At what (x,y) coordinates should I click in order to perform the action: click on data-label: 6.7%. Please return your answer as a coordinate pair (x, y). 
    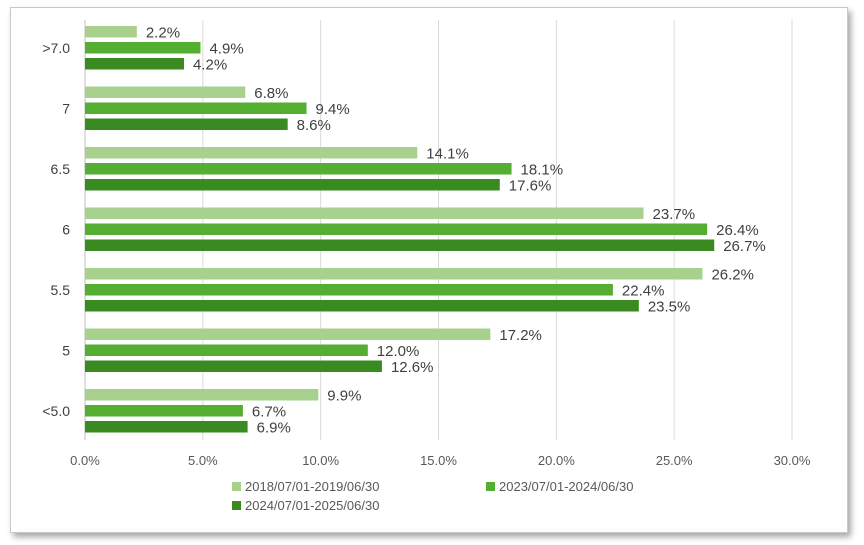
    Looking at the image, I should click on (269, 411).